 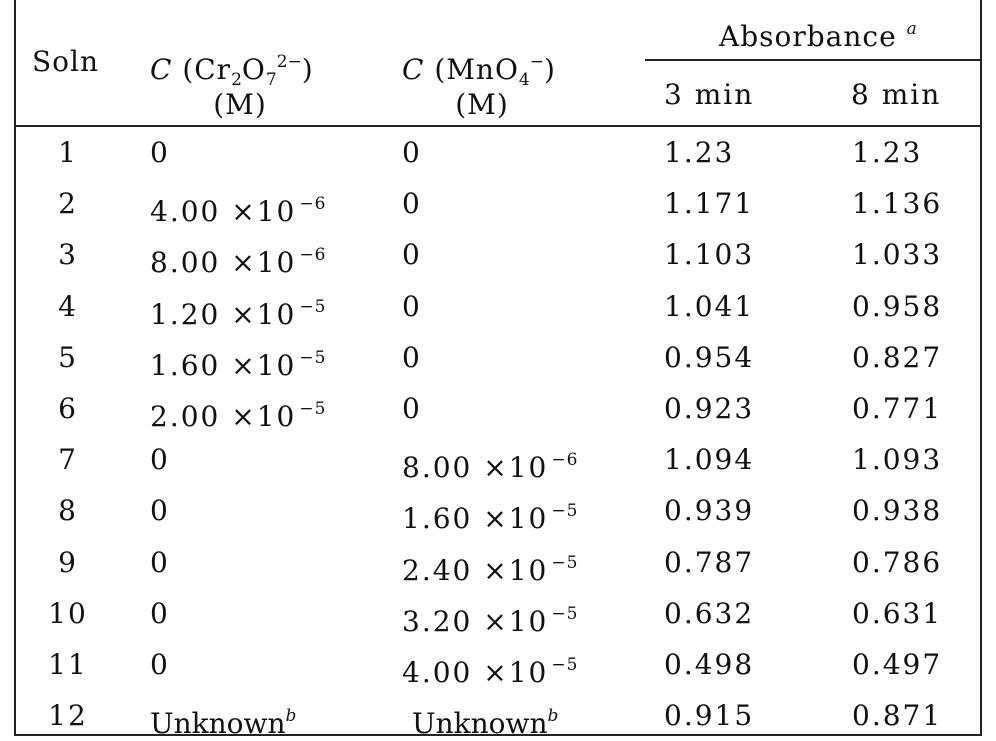 What do you see at coordinates (818, 36) in the screenshot?
I see `header-absorbance: Absorbance a` at bounding box center [818, 36].